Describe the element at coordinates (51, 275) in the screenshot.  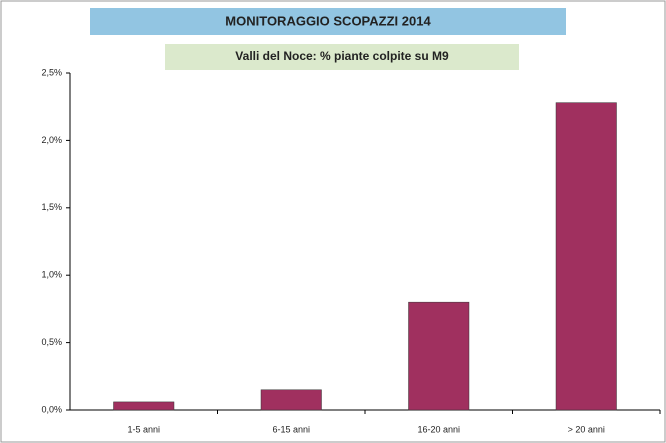
I see `y-tick-label: 1,0%` at that location.